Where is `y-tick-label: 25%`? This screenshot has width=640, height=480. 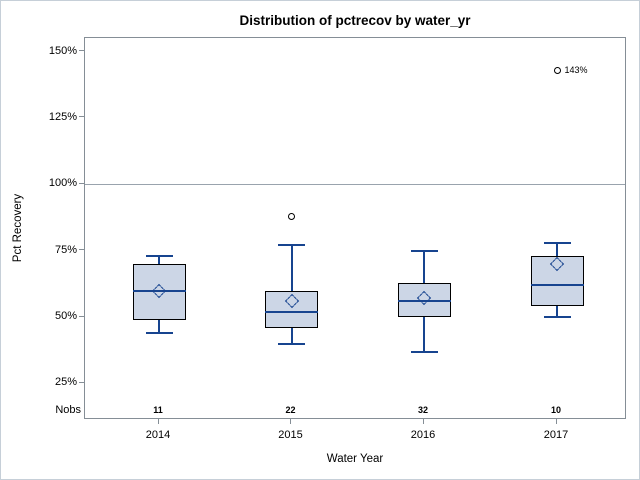
y-tick-label: 25% is located at coordinates (65, 382).